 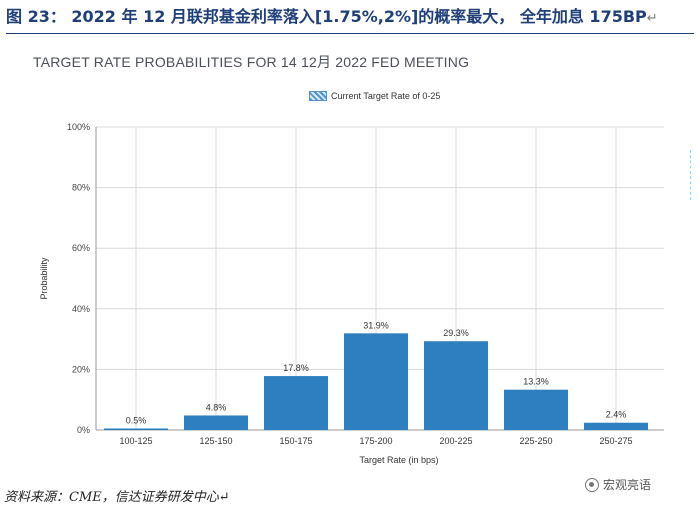 I want to click on x-tick-label: 125-150, so click(x=215, y=441).